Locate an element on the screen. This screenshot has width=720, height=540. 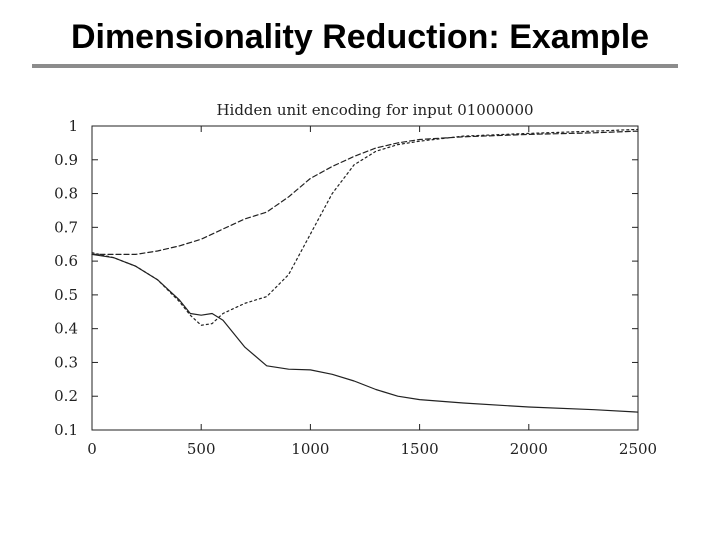
x-tick-label: 500 is located at coordinates (201, 449).